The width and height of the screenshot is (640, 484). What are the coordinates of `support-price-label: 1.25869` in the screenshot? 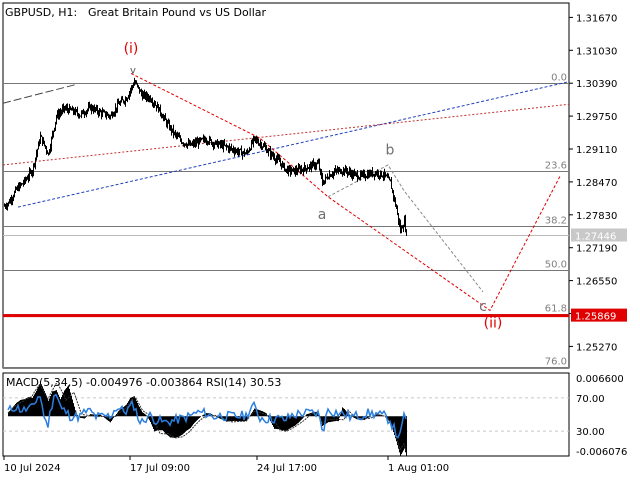 It's located at (595, 317).